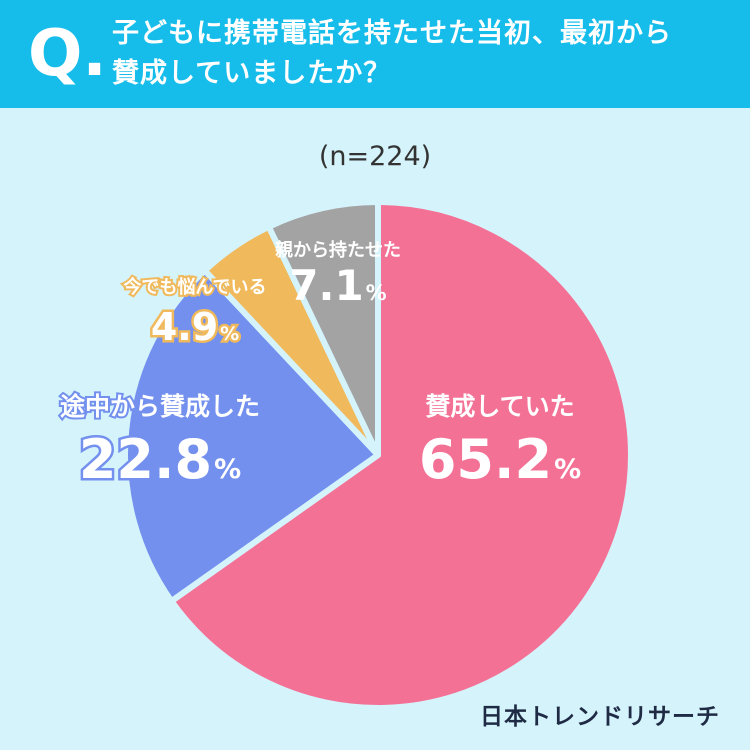 The image size is (750, 750). I want to click on slice-value-still-undecided: 4.9%, so click(195, 327).